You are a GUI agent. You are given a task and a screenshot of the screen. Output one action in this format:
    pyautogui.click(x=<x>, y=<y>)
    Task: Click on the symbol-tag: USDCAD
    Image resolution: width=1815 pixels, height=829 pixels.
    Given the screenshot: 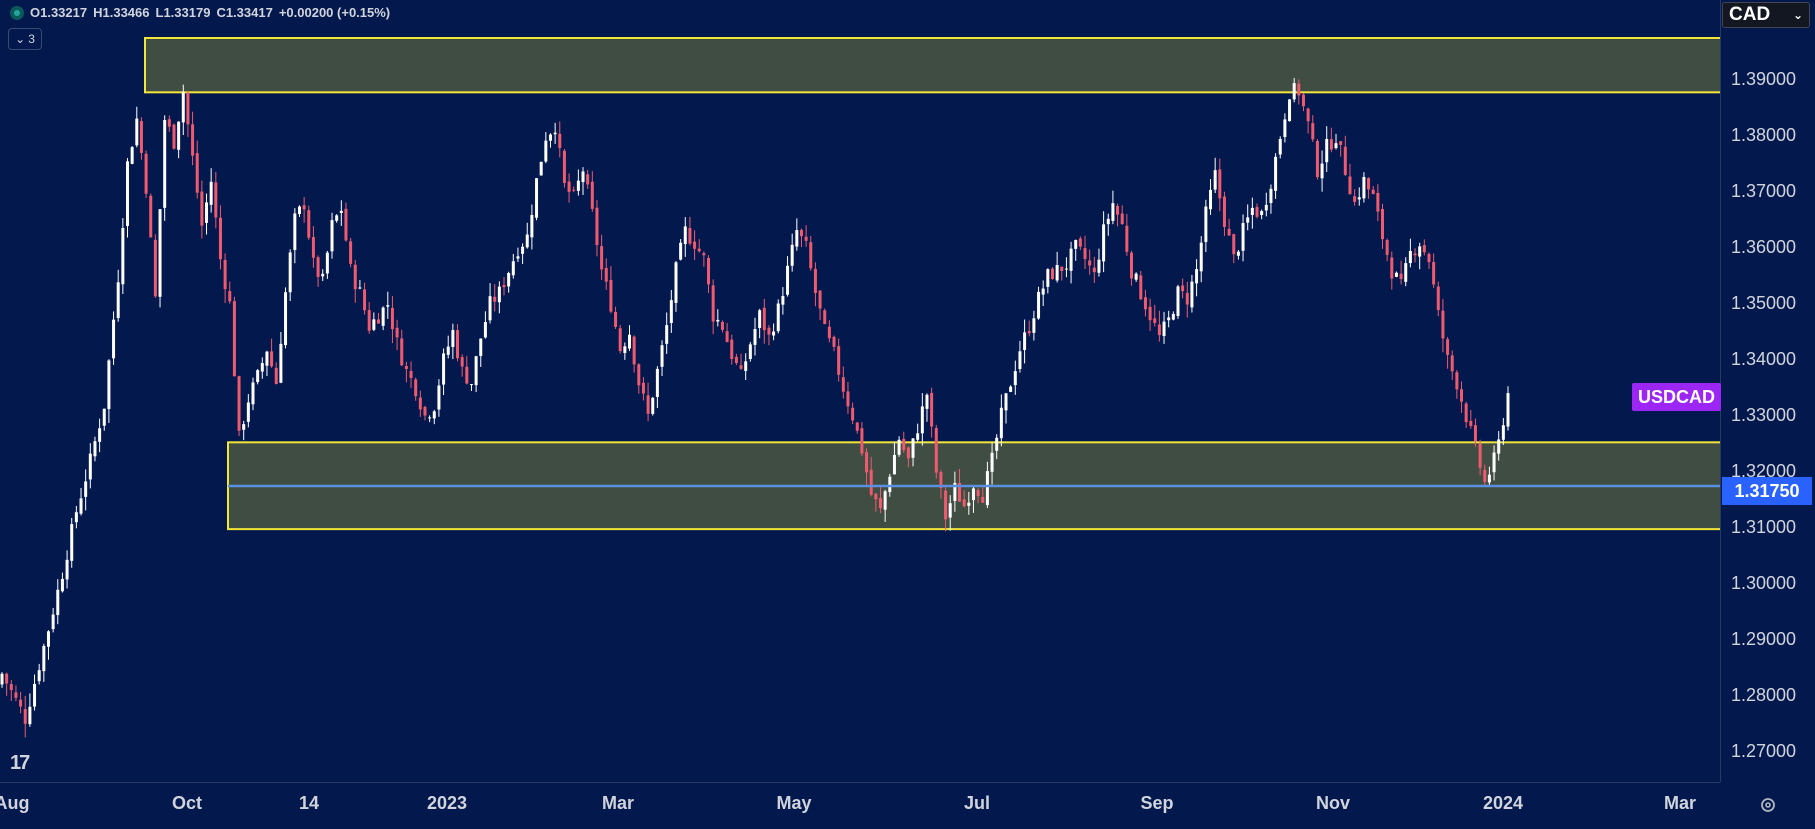 What is the action you would take?
    pyautogui.click(x=1677, y=397)
    